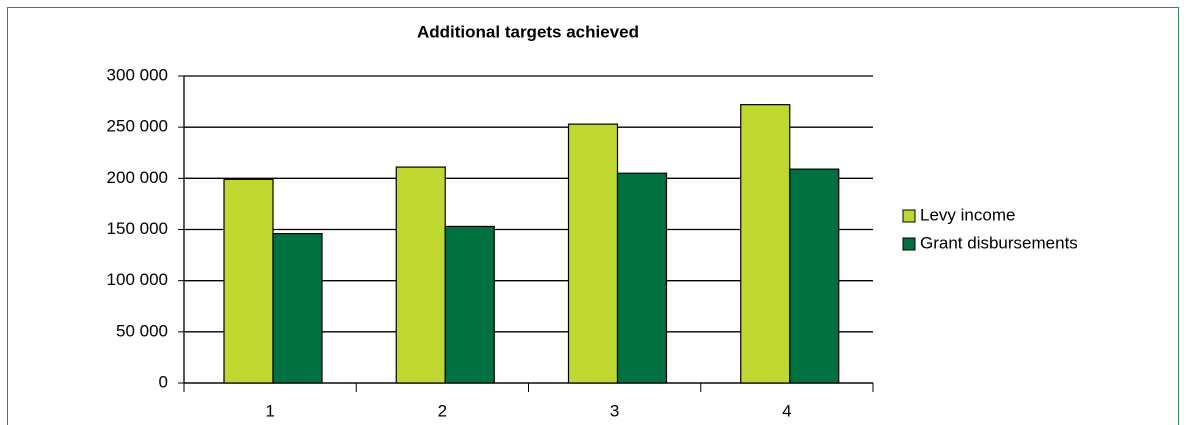  Describe the element at coordinates (442, 410) in the screenshot. I see `x-tick-label: 2` at that location.